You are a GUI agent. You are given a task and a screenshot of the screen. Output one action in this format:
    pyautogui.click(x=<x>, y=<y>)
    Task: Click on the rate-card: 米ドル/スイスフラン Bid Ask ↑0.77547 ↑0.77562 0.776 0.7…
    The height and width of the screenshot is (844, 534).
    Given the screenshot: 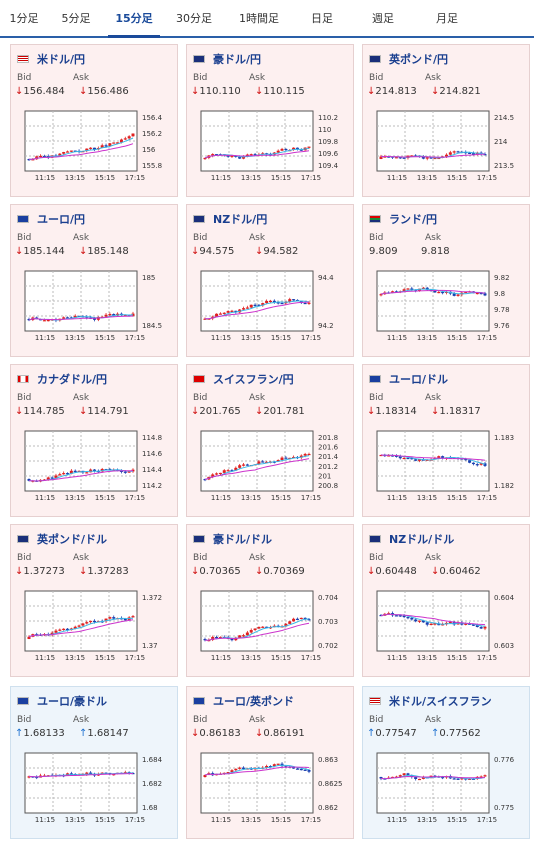 What is the action you would take?
    pyautogui.click(x=446, y=762)
    